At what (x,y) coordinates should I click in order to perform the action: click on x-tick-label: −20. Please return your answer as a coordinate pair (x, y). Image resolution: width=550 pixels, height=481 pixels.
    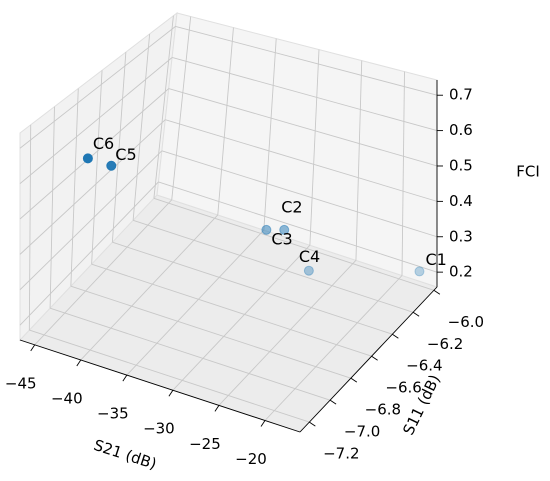
    Looking at the image, I should click on (251, 459).